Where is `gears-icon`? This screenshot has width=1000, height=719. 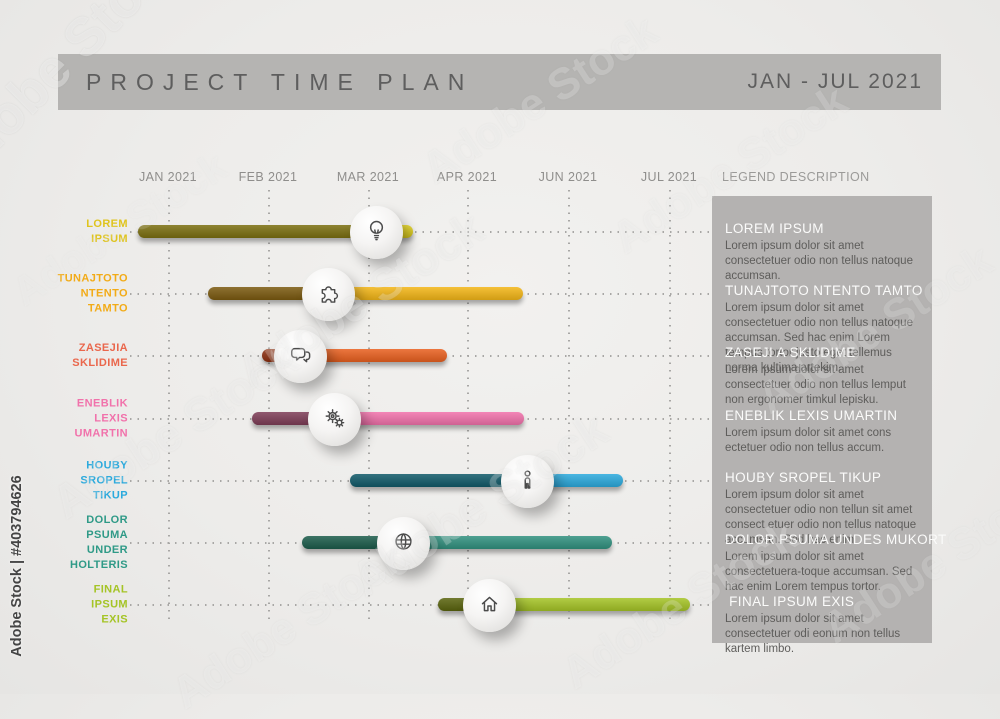
gears-icon is located at coordinates (334, 420).